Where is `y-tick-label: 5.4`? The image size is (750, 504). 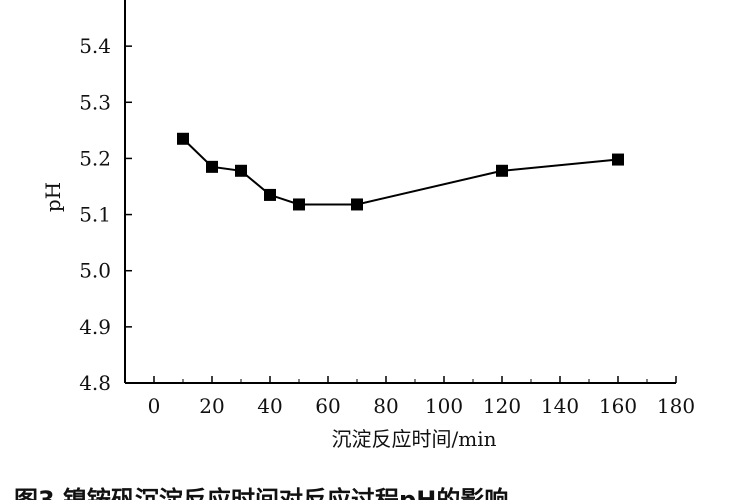 y-tick-label: 5.4 is located at coordinates (95, 46).